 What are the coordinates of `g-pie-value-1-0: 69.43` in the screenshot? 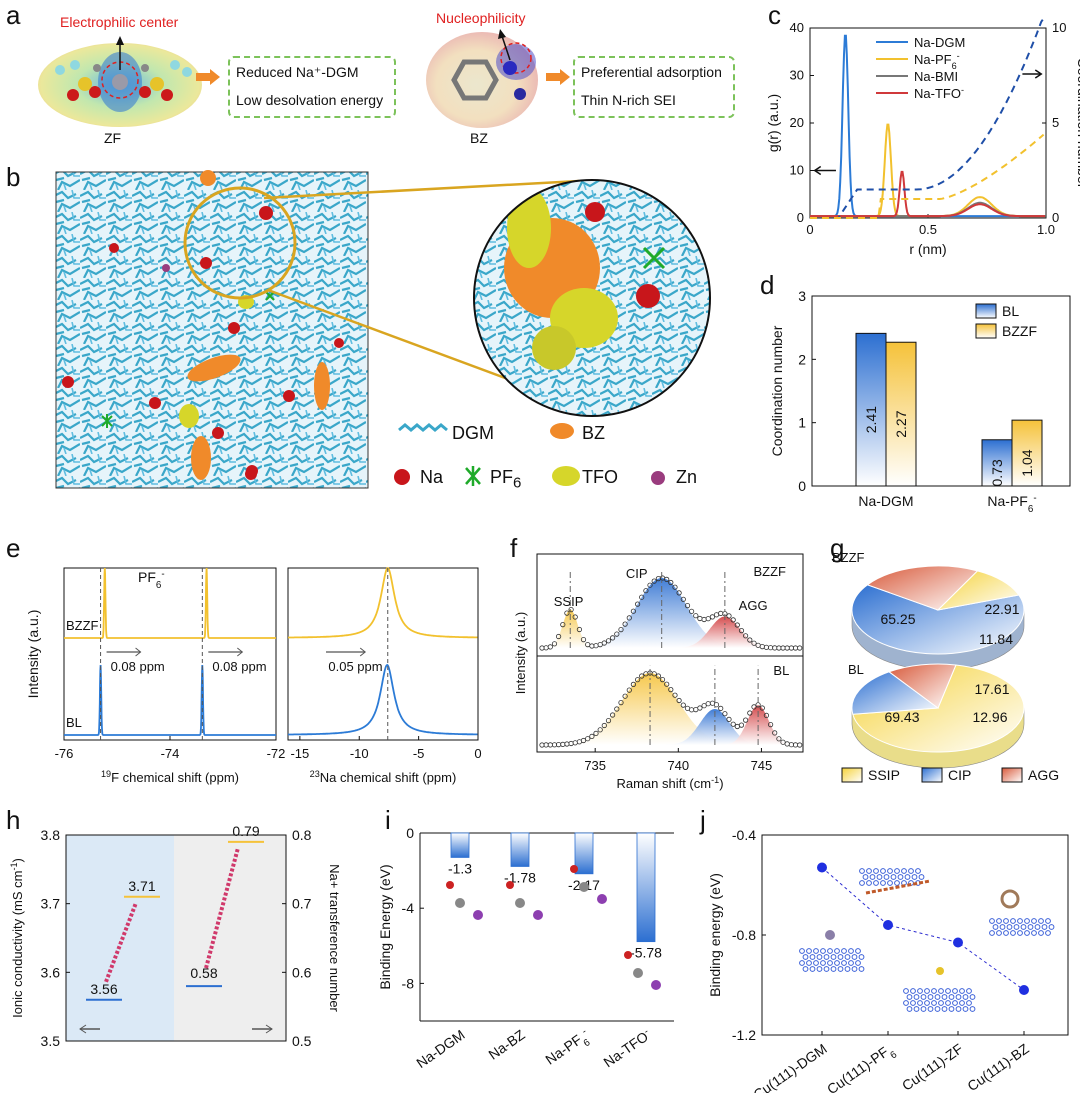 It's located at (901, 717).